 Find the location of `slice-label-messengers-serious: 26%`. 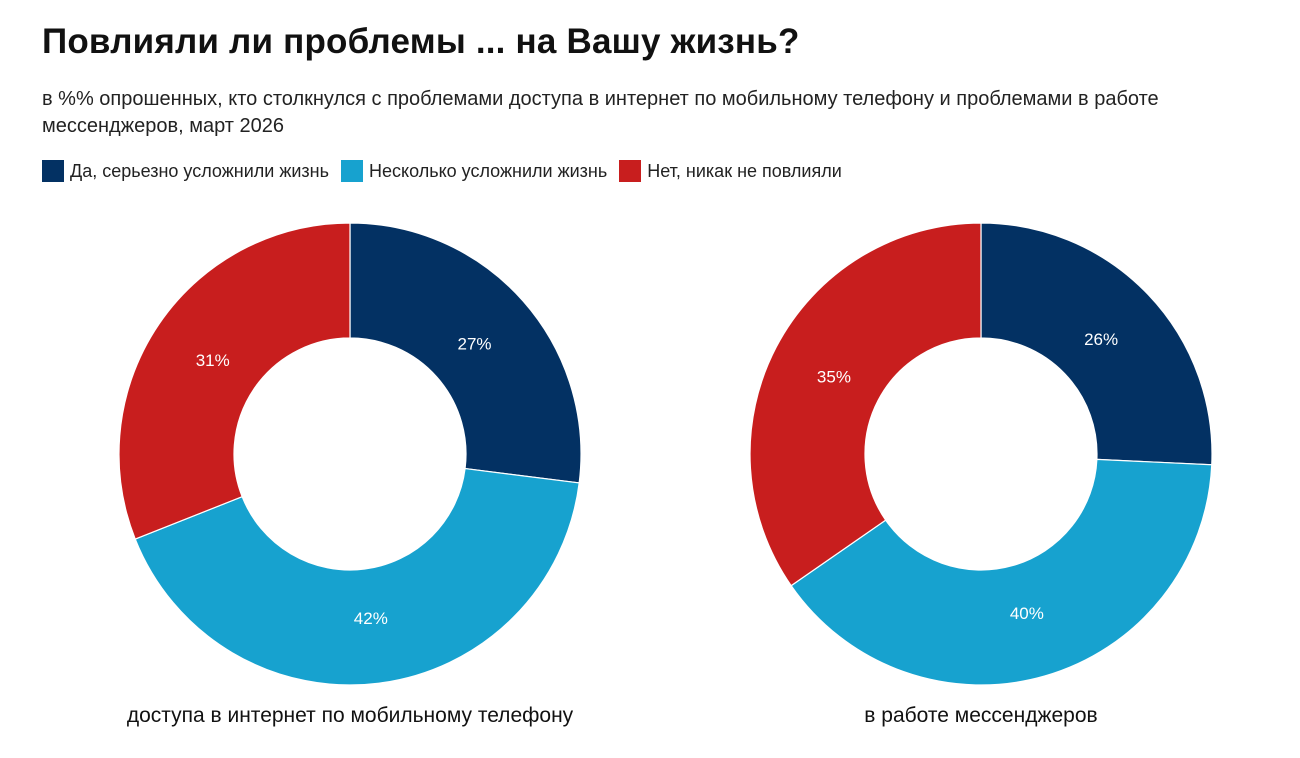

slice-label-messengers-serious: 26% is located at coordinates (1101, 339).